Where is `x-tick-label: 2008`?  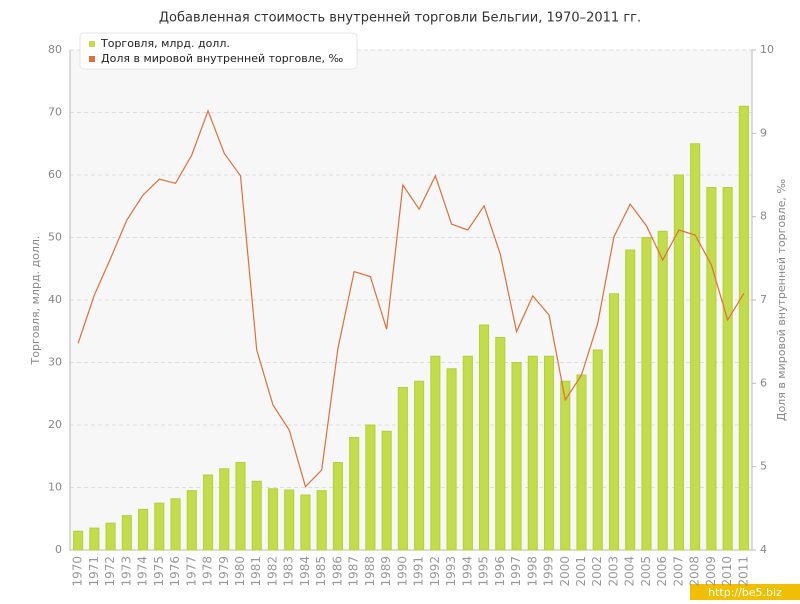 x-tick-label: 2008 is located at coordinates (695, 571).